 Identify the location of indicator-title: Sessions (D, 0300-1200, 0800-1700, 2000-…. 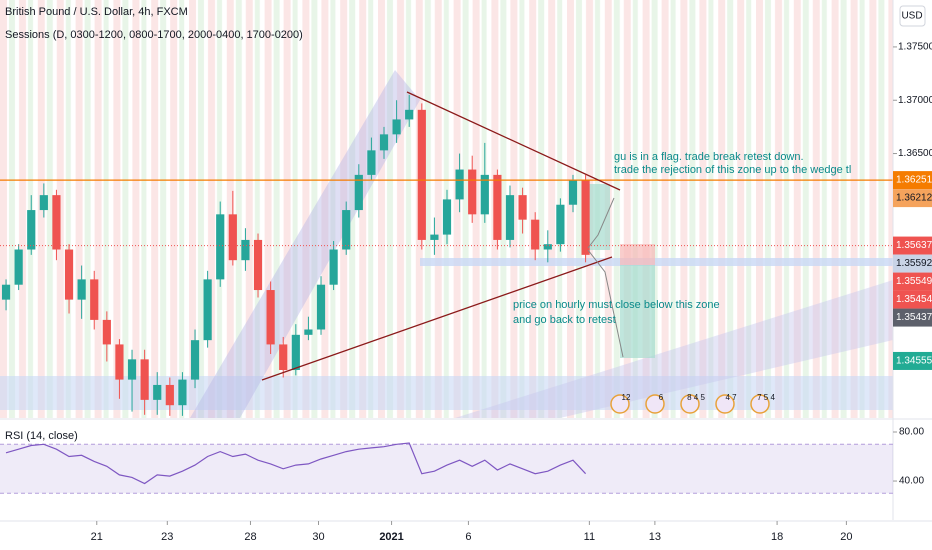
(154, 35).